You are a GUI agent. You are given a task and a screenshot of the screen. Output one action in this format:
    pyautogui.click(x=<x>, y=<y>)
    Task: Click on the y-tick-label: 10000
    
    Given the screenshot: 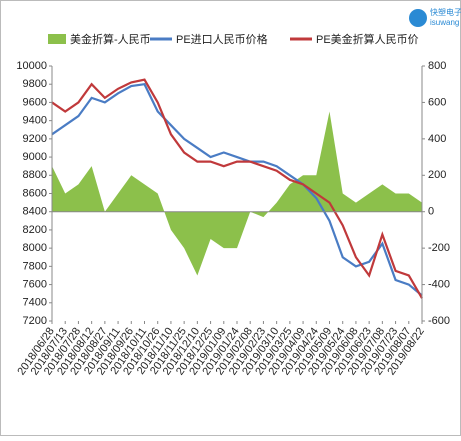 What is the action you would take?
    pyautogui.click(x=31, y=66)
    